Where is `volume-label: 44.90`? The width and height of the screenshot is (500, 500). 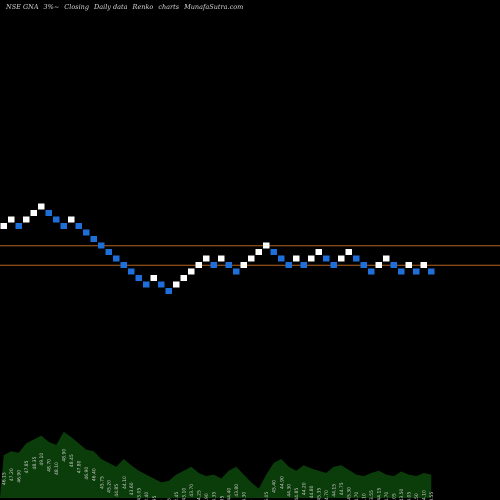
volume-label: 44.90 is located at coordinates (282, 482).